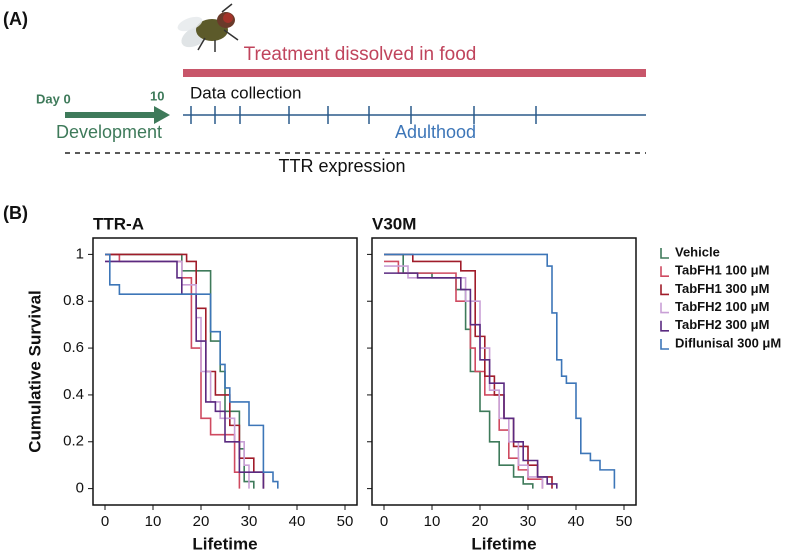 The width and height of the screenshot is (800, 558). Describe the element at coordinates (435, 132) in the screenshot. I see `adulthood-label: Adulthood` at that location.